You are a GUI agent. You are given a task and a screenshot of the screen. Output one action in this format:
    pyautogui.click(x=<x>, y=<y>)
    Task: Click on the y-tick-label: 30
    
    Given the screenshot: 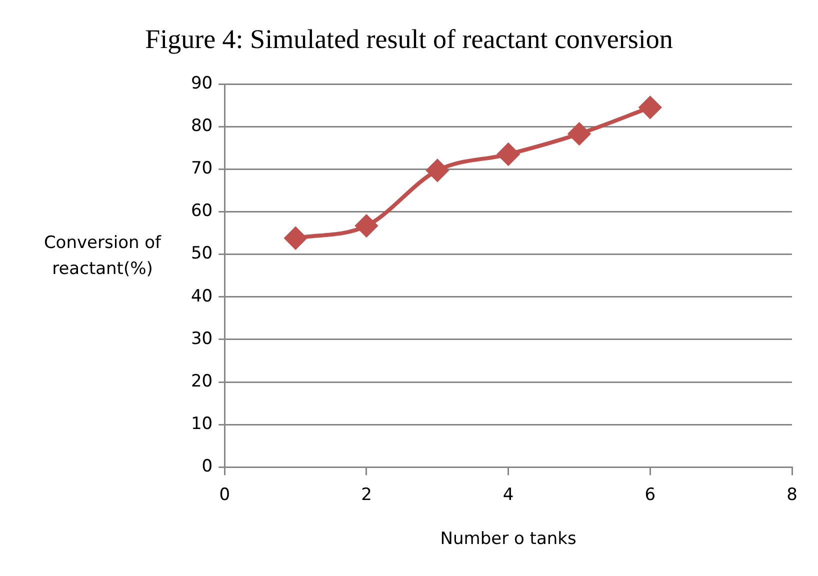 What is the action you would take?
    pyautogui.click(x=201, y=338)
    